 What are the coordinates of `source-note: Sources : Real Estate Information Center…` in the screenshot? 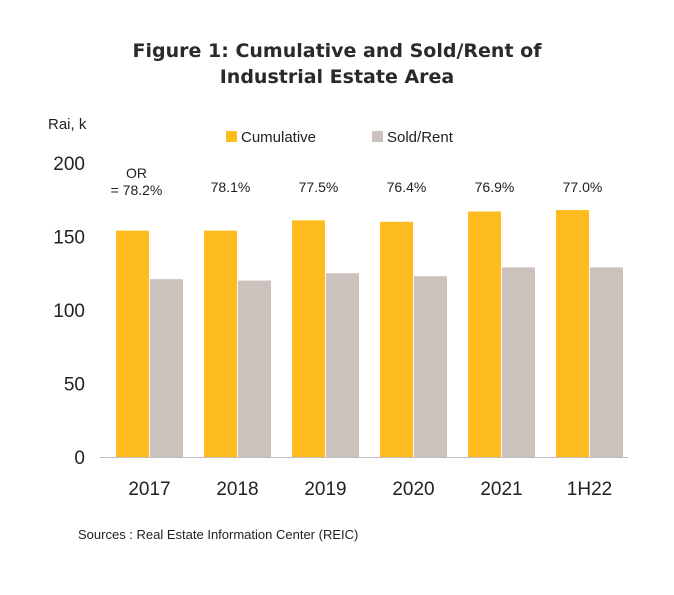 It's located at (218, 534).